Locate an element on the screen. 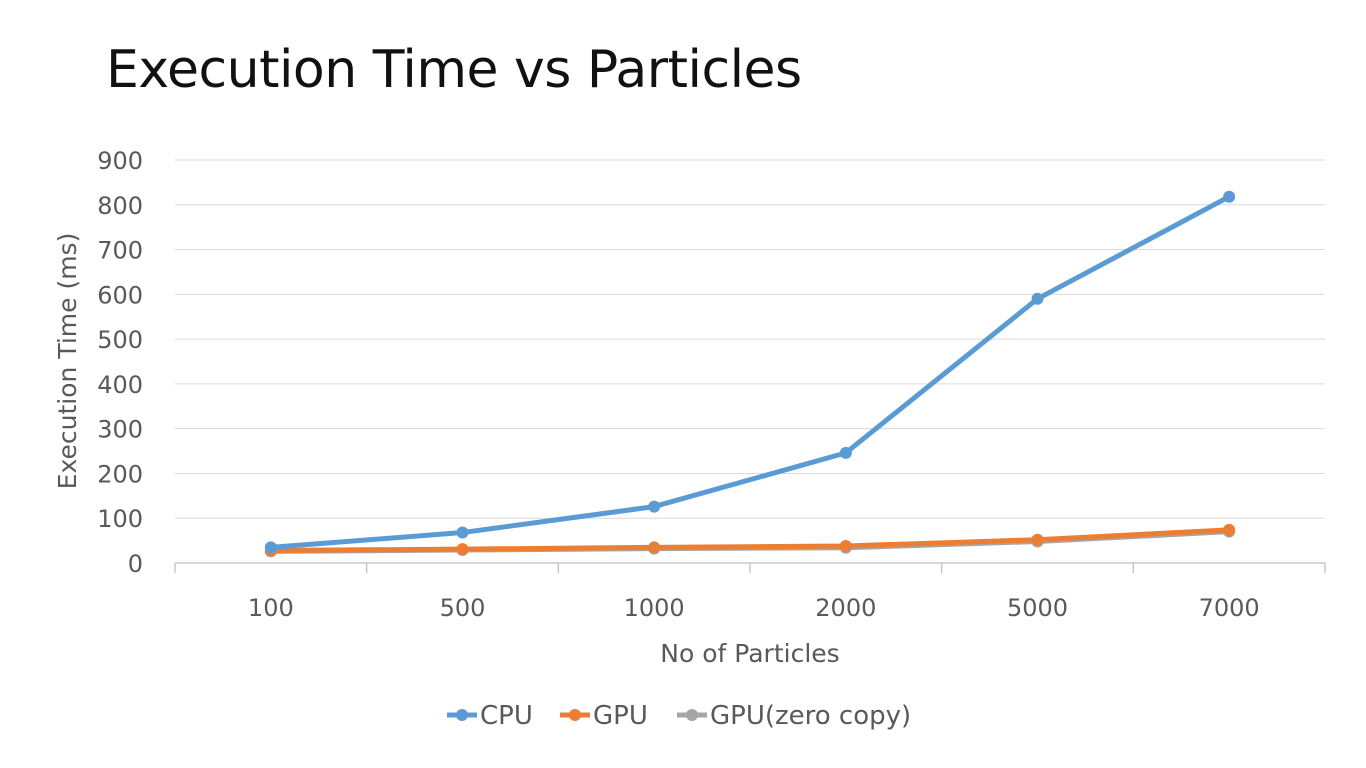  x-axis is located at coordinates (750, 567).